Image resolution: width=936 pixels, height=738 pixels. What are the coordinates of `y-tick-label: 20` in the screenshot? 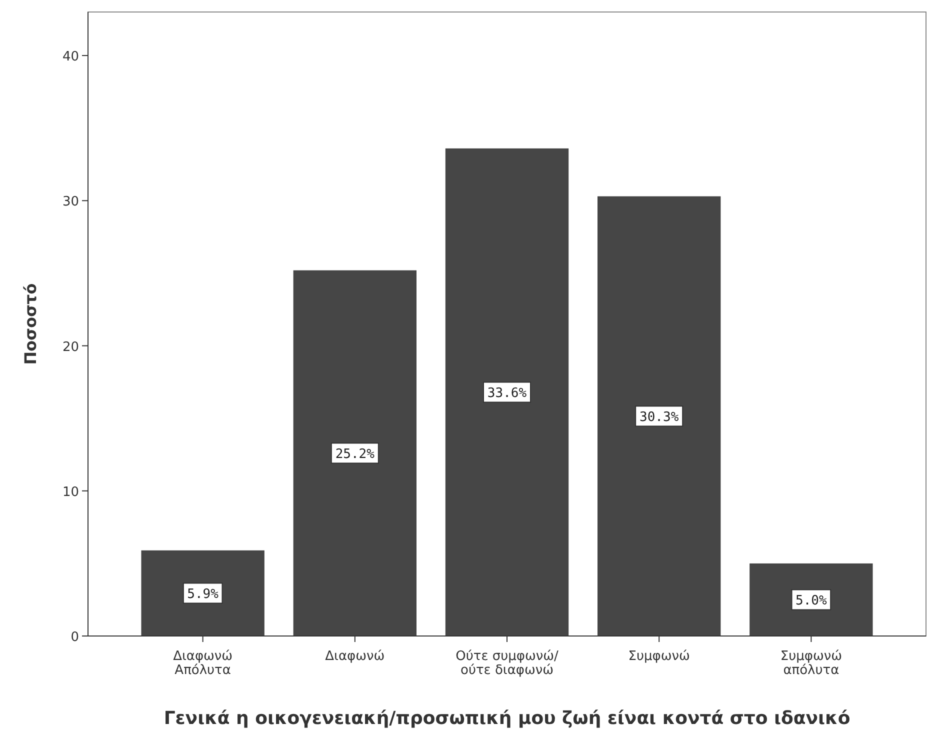 It's located at (70, 347).